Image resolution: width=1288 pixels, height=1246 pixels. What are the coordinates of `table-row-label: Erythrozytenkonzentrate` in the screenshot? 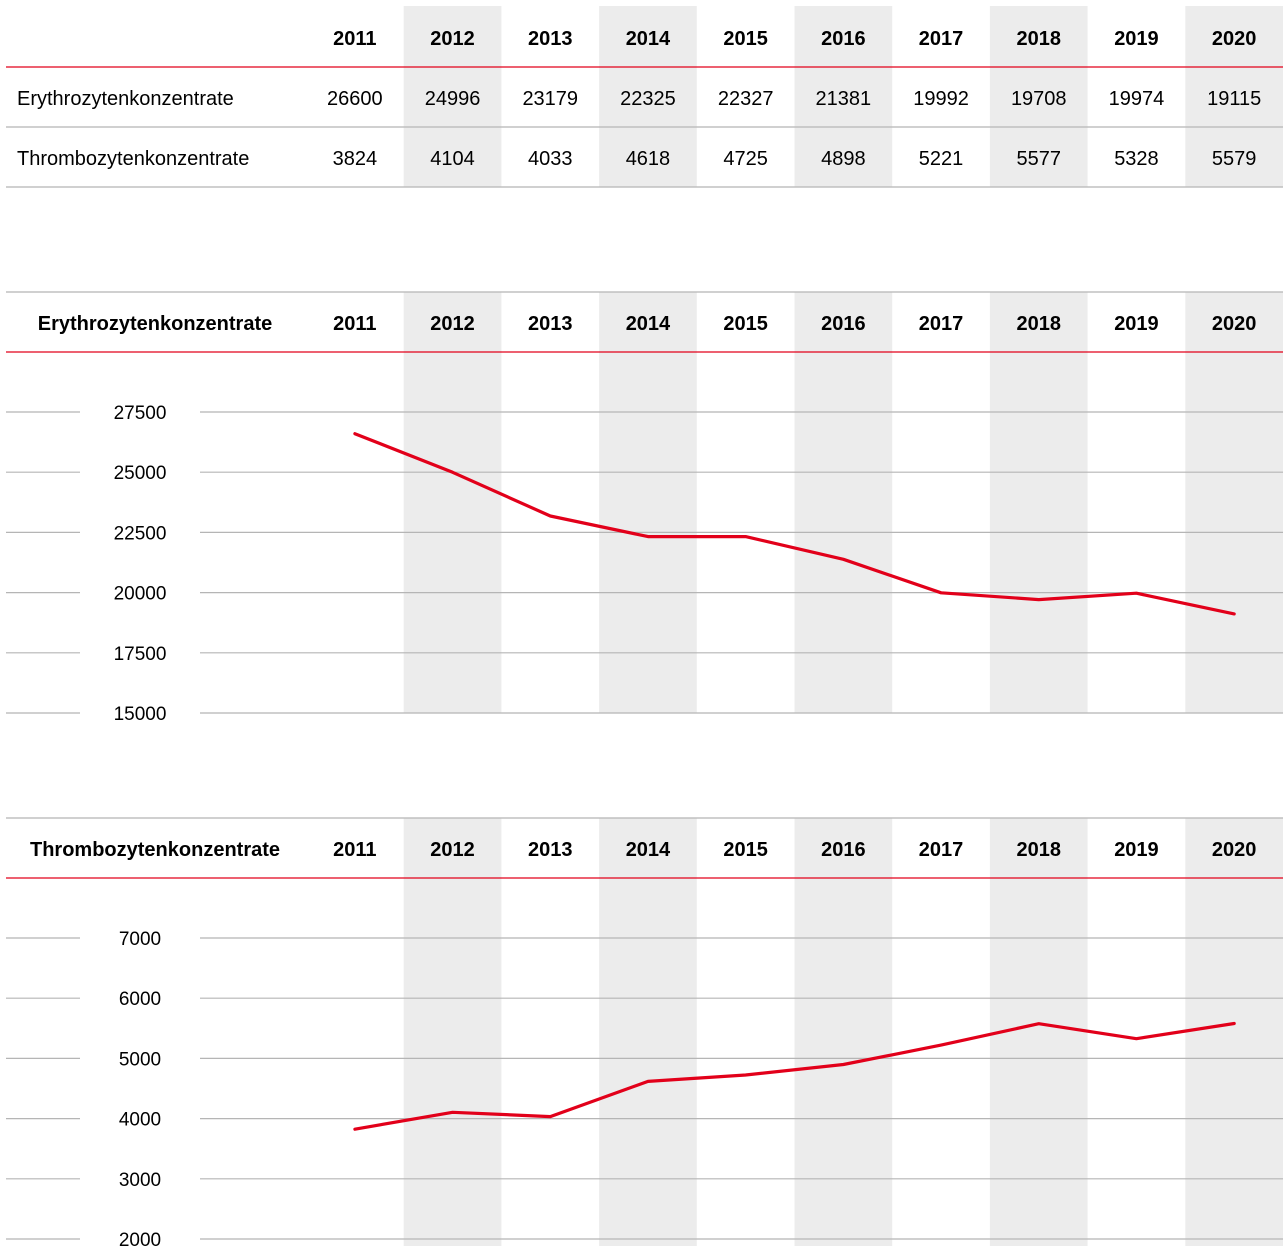 It's located at (125, 99).